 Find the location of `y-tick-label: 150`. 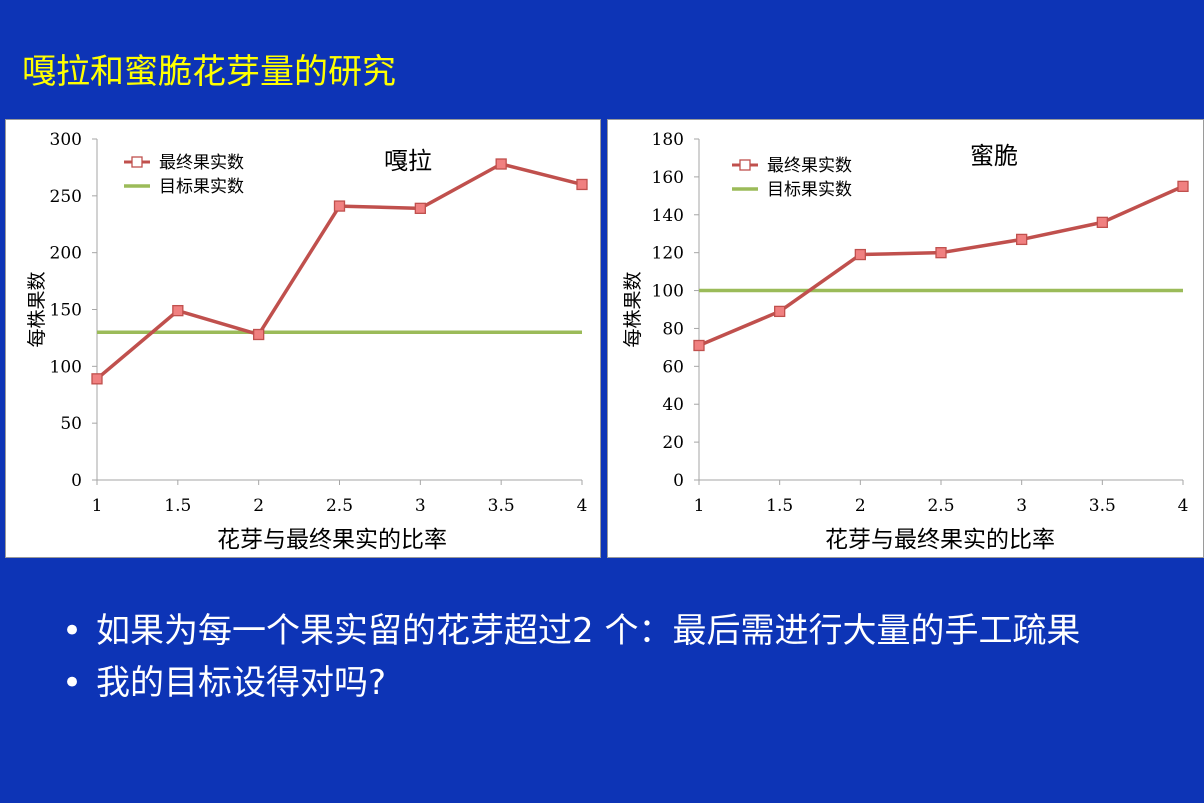

y-tick-label: 150 is located at coordinates (66, 311).